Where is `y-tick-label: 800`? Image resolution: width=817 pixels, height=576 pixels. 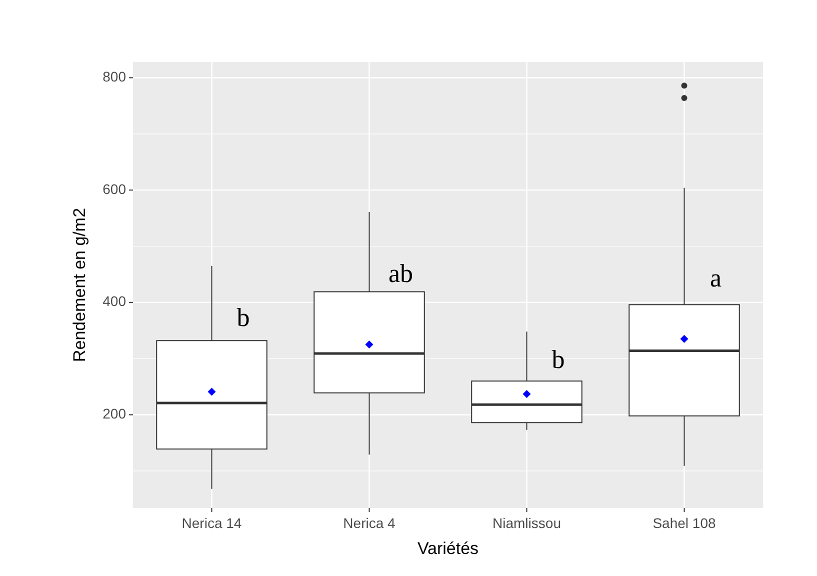
y-tick-label: 800 is located at coordinates (114, 76).